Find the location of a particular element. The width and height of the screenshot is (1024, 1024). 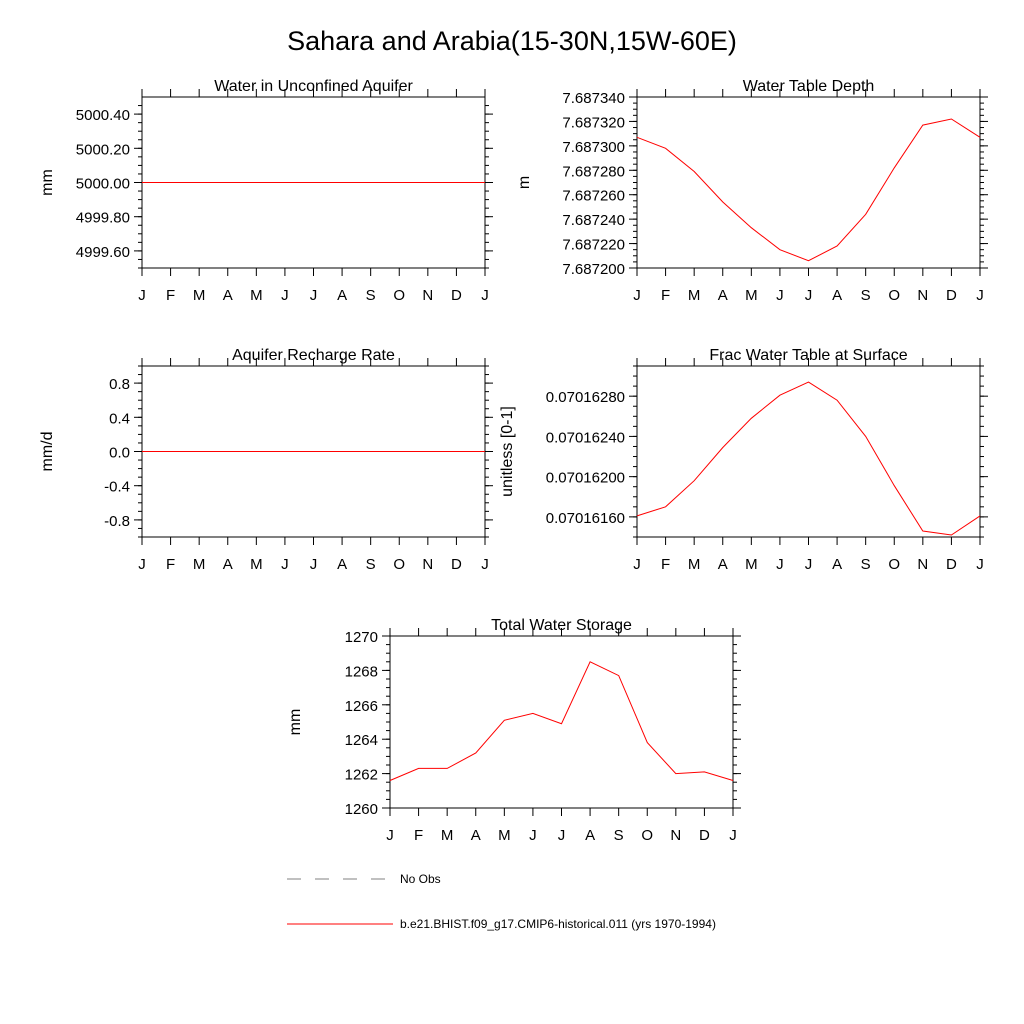

y-tick-label: 0.07016160 is located at coordinates (585, 518).